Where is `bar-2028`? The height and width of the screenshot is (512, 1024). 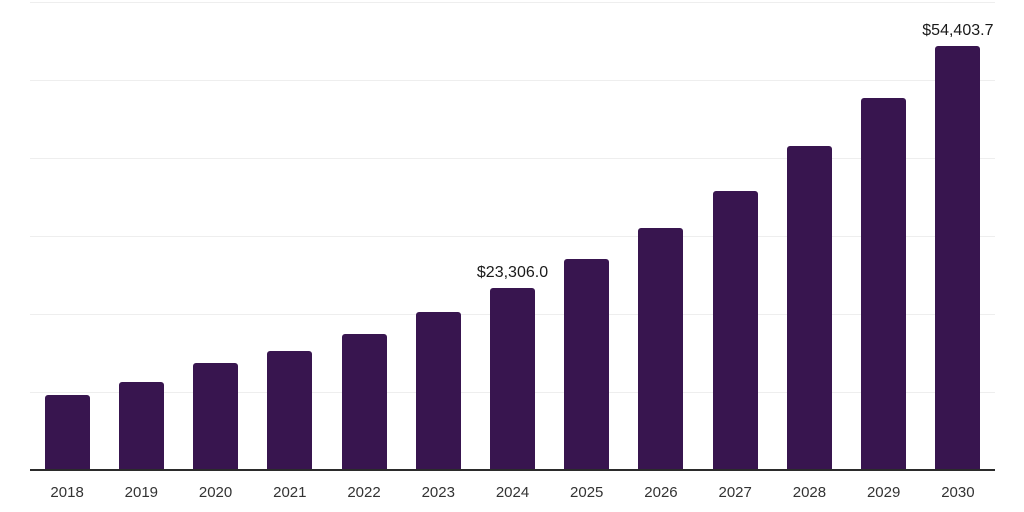
bar-2028 is located at coordinates (809, 308).